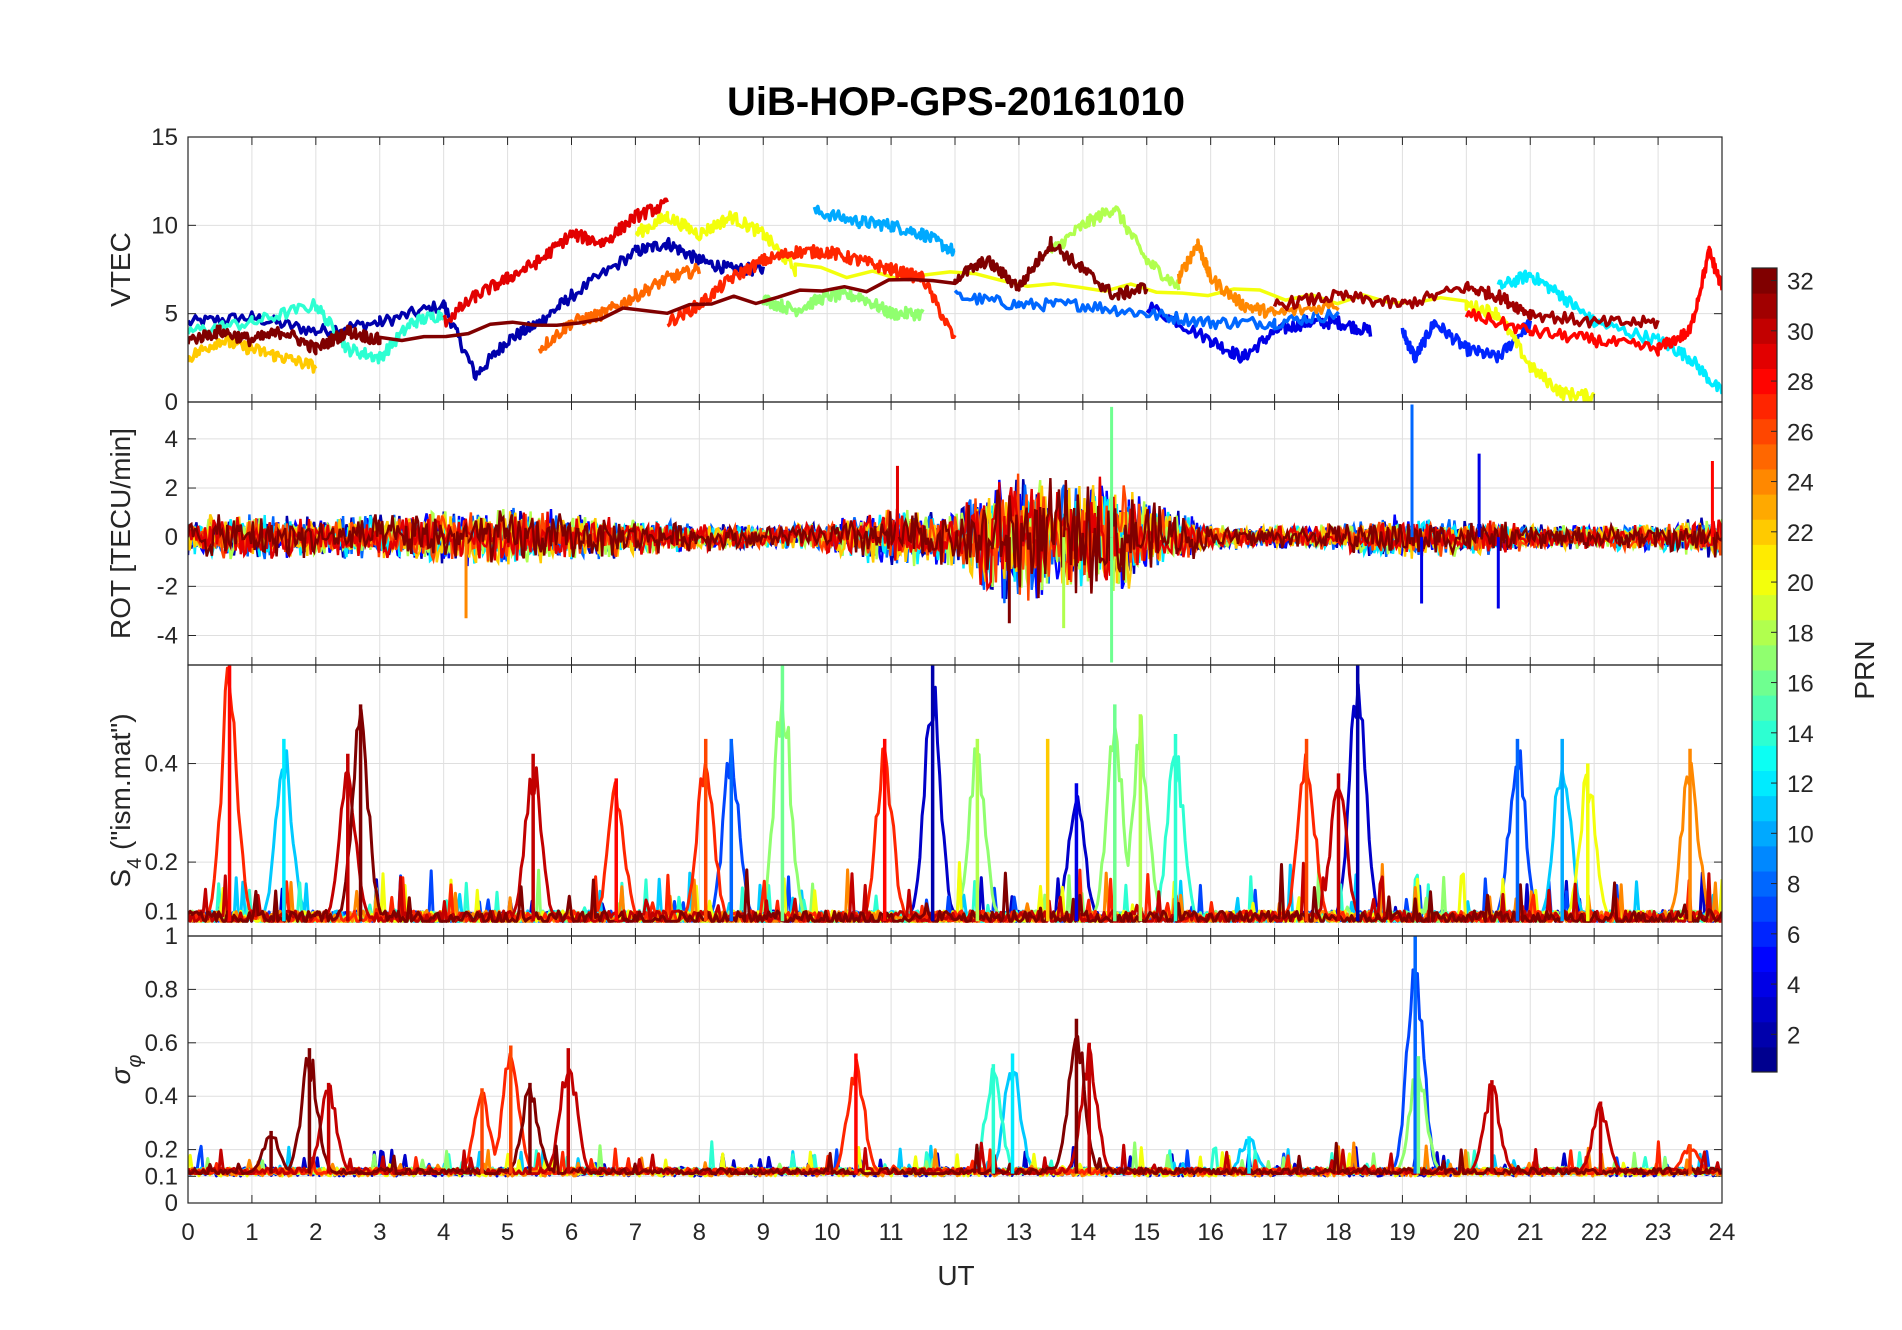 This screenshot has height=1330, width=1902. Describe the element at coordinates (161, 1150) in the screenshot. I see `y-tick-label: 0.2` at that location.